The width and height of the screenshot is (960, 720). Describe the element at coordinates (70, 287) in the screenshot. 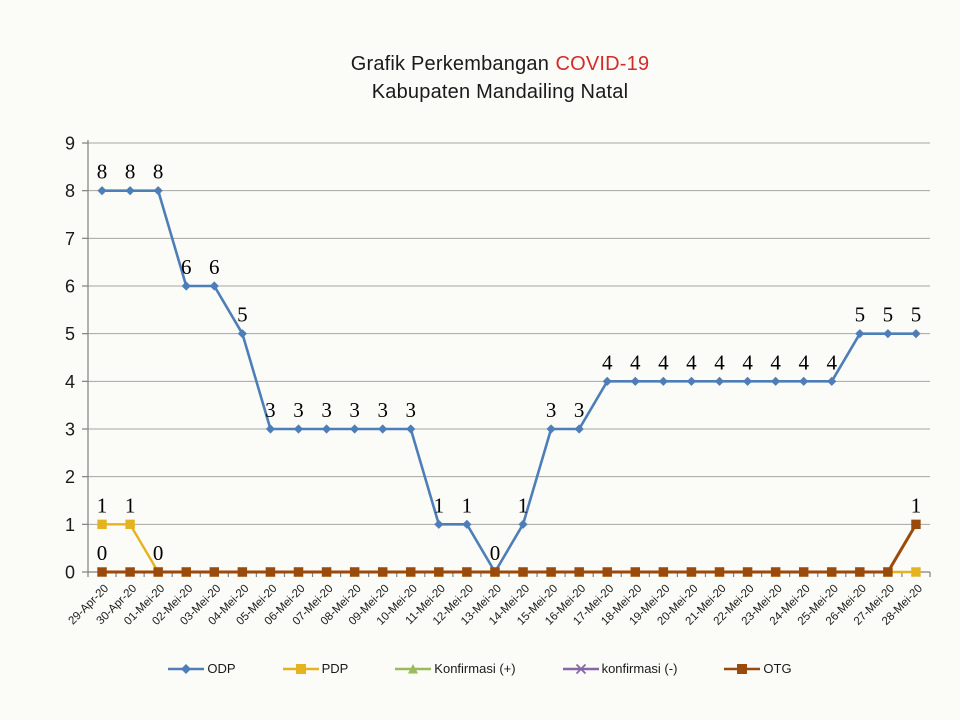

I see `y-tick-label: 6` at that location.